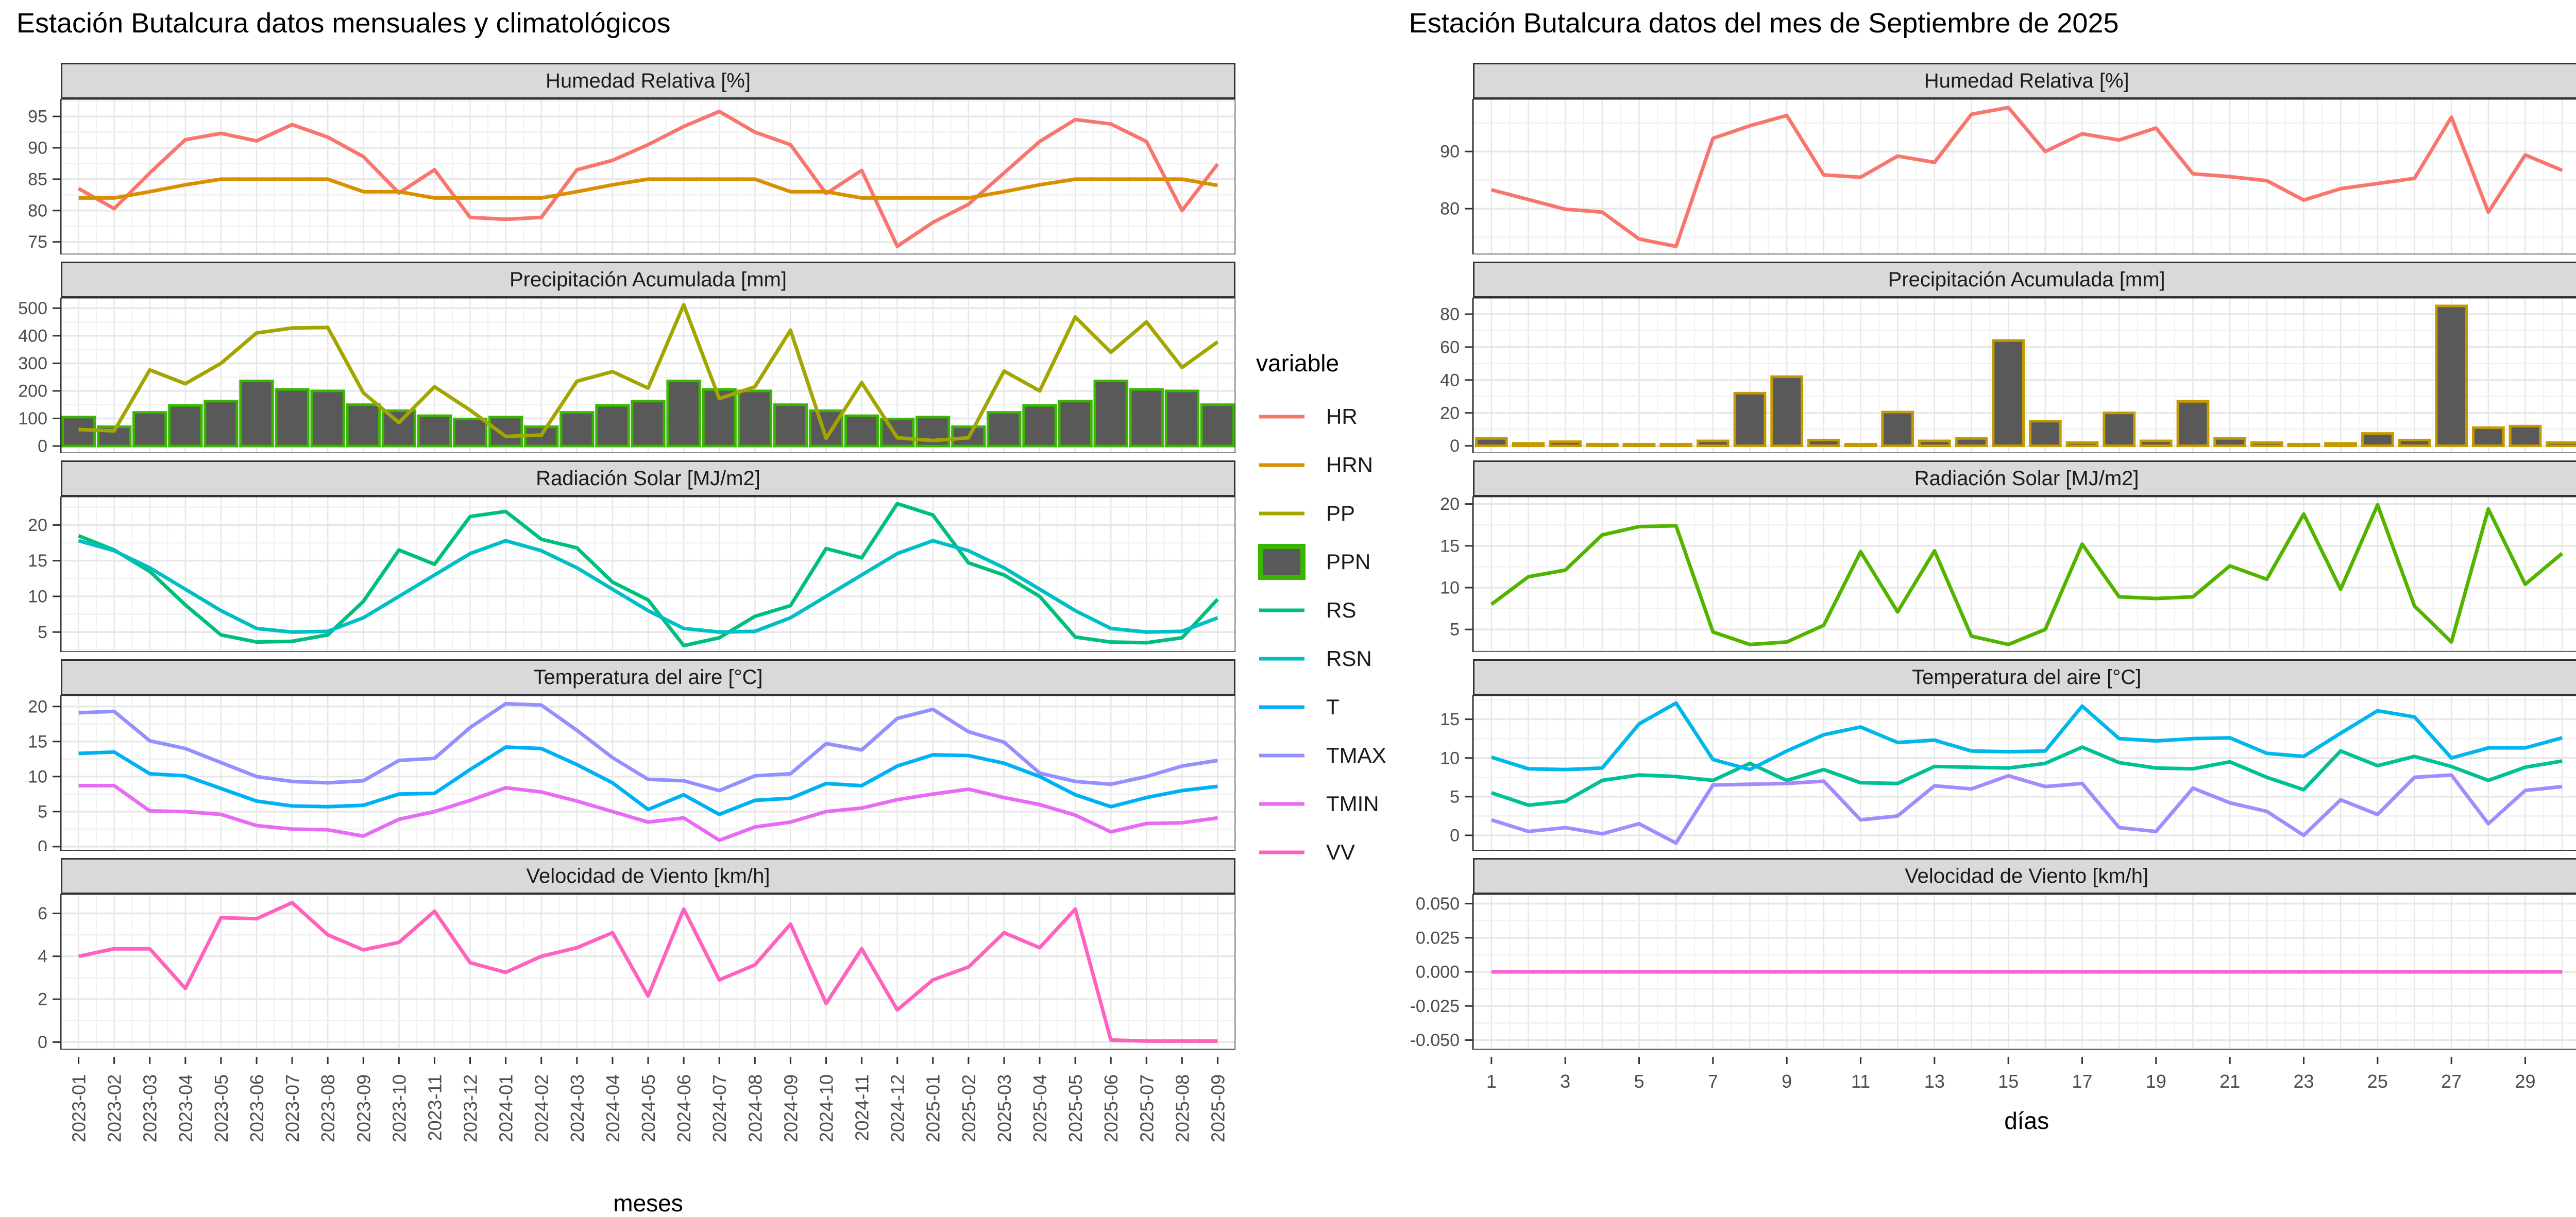 The width and height of the screenshot is (2576, 1217). Describe the element at coordinates (648, 677) in the screenshot. I see `facet-strip: Temperatura del aire [°C]` at that location.